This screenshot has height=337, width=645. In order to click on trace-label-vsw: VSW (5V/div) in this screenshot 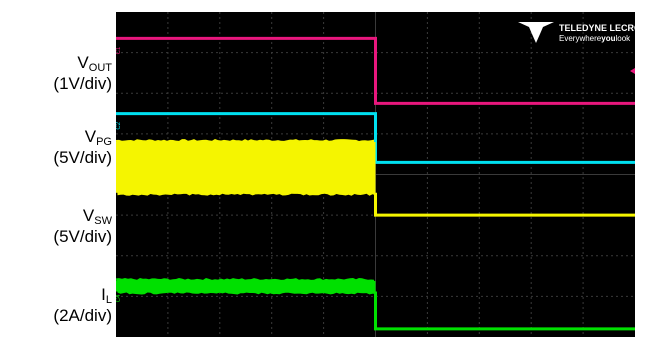, I will do `click(82, 226)`.